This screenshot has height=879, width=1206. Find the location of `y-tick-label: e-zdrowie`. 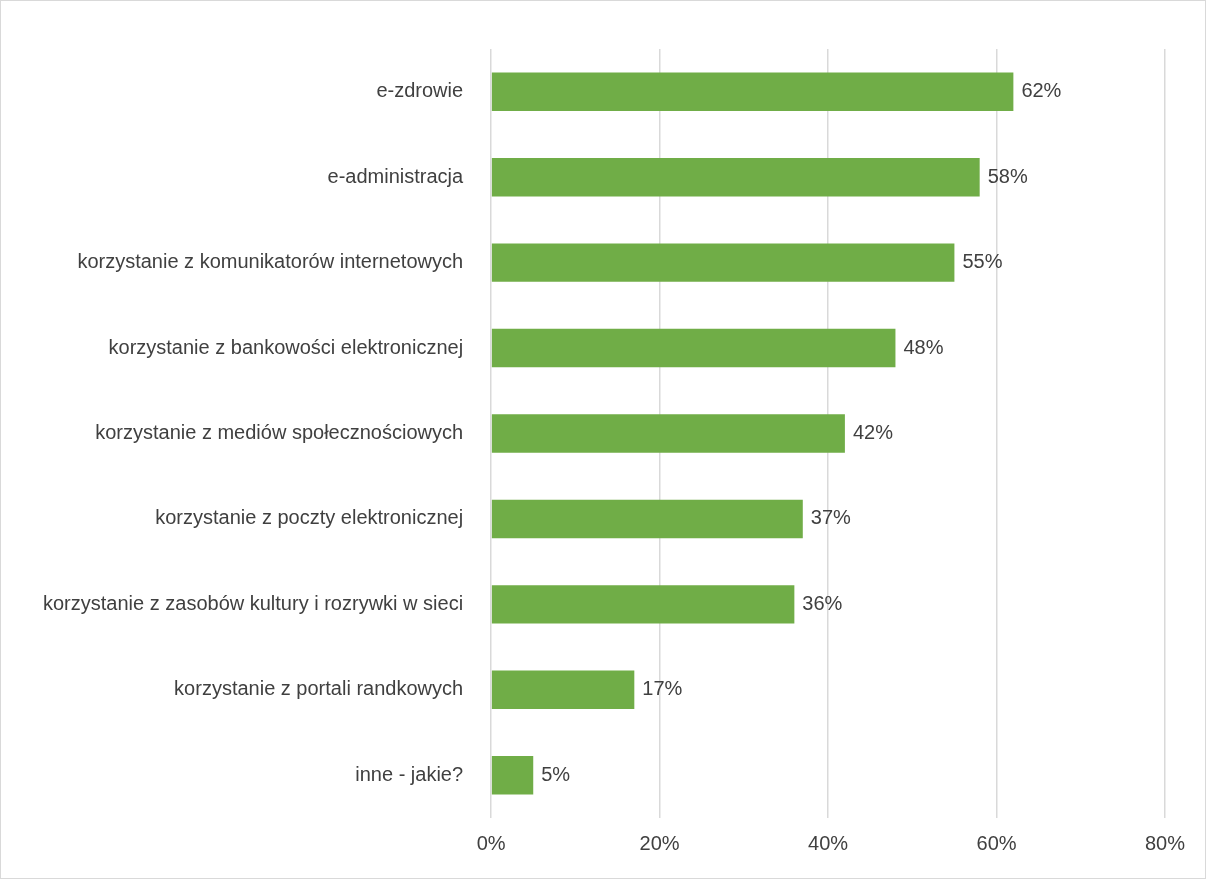

y-tick-label: e-zdrowie is located at coordinates (420, 90).